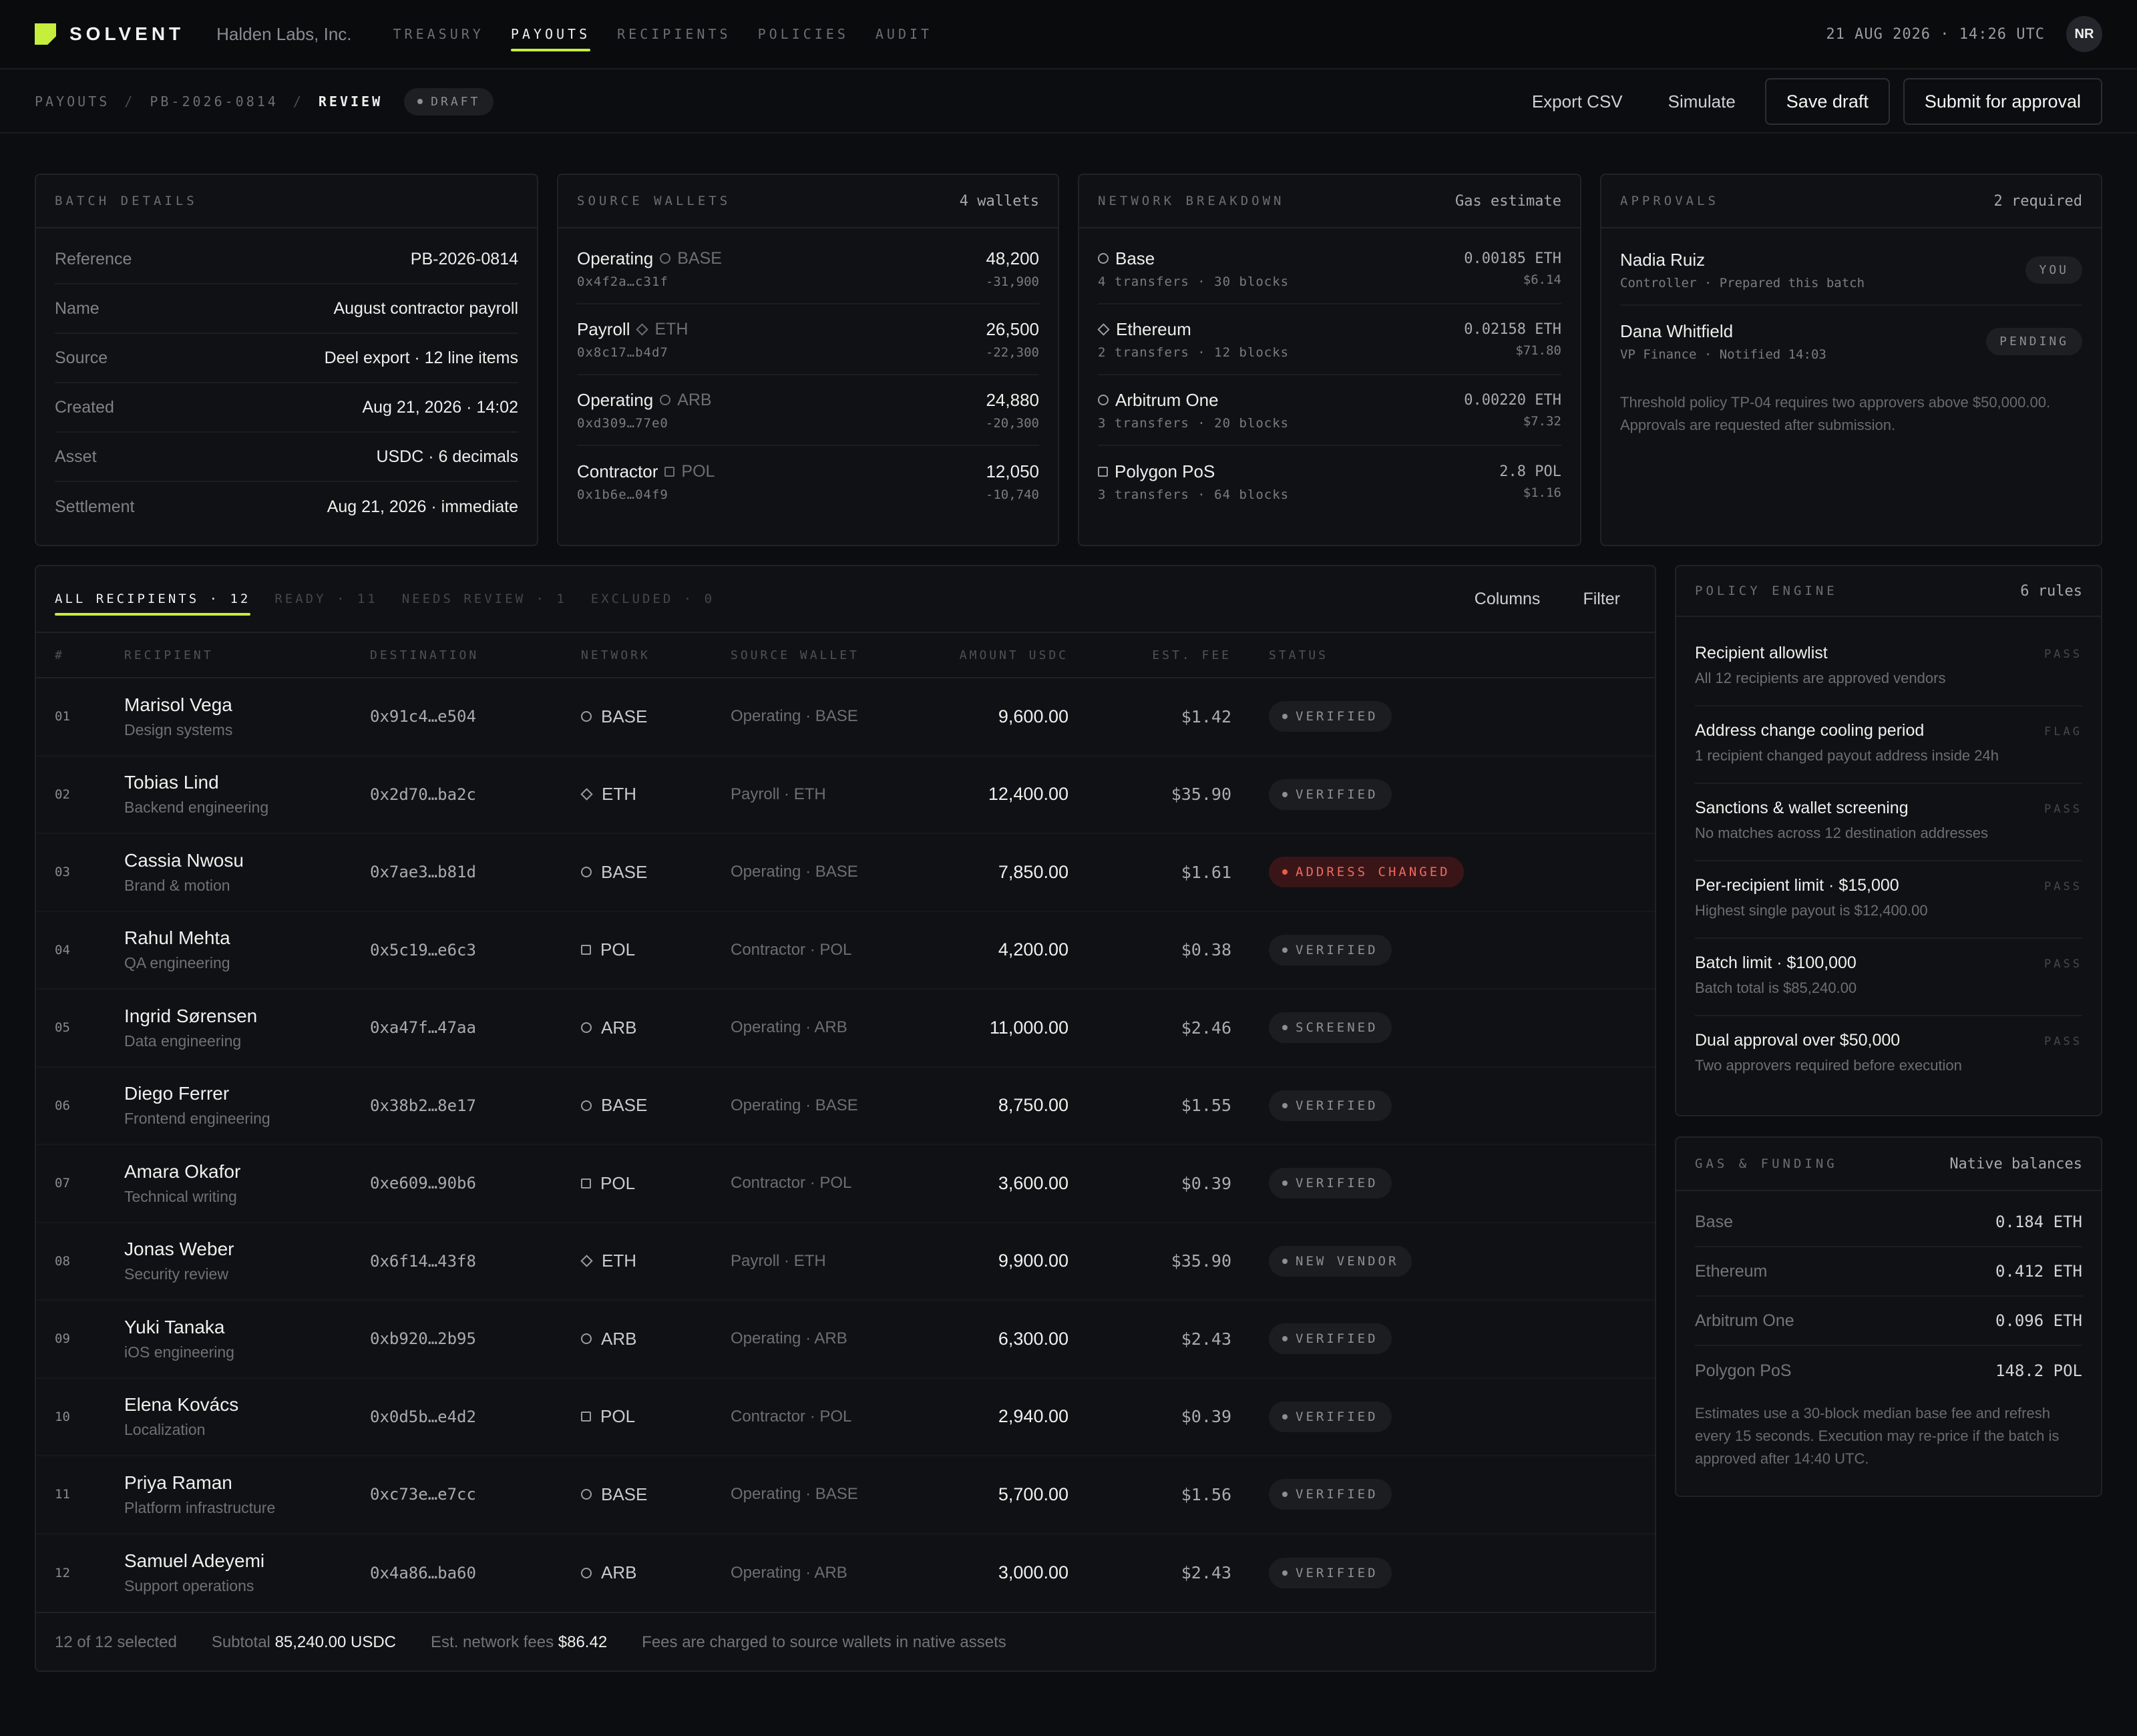 This screenshot has width=2137, height=1736. Describe the element at coordinates (1577, 102) in the screenshot. I see `export-csv-button: Export CSV` at that location.